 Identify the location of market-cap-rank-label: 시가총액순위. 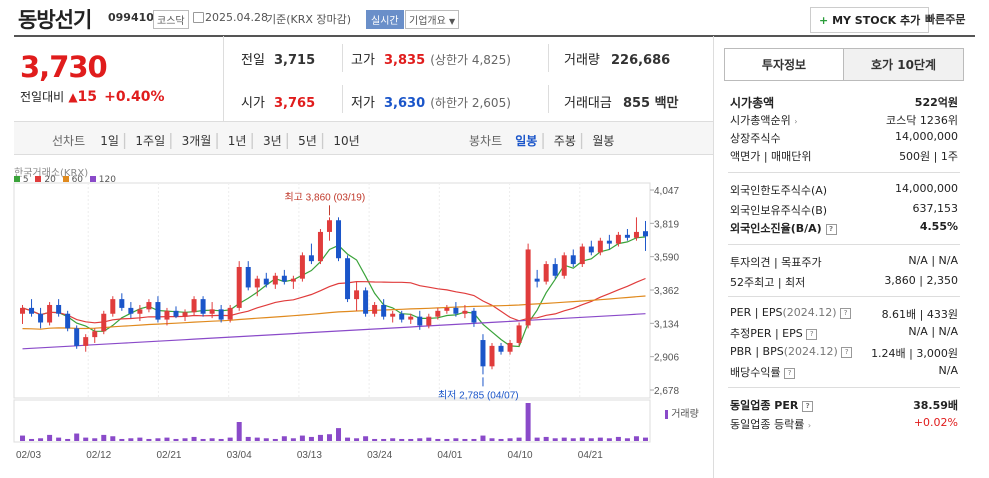
(760, 120).